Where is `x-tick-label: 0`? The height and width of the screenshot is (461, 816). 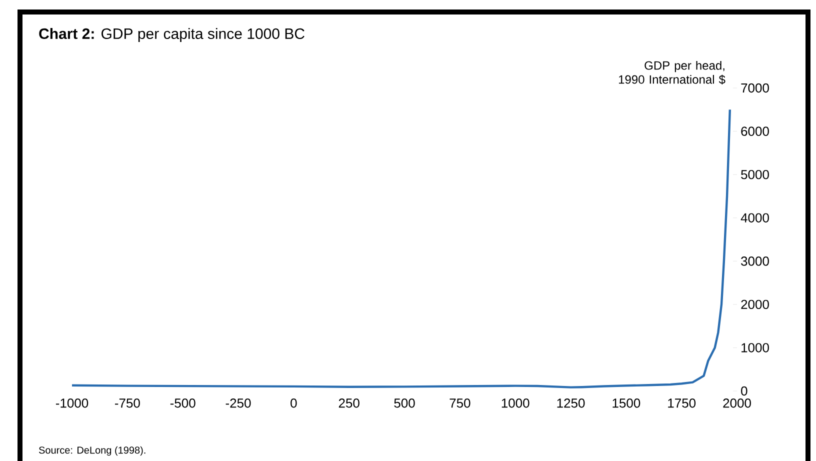
x-tick-label: 0 is located at coordinates (293, 403).